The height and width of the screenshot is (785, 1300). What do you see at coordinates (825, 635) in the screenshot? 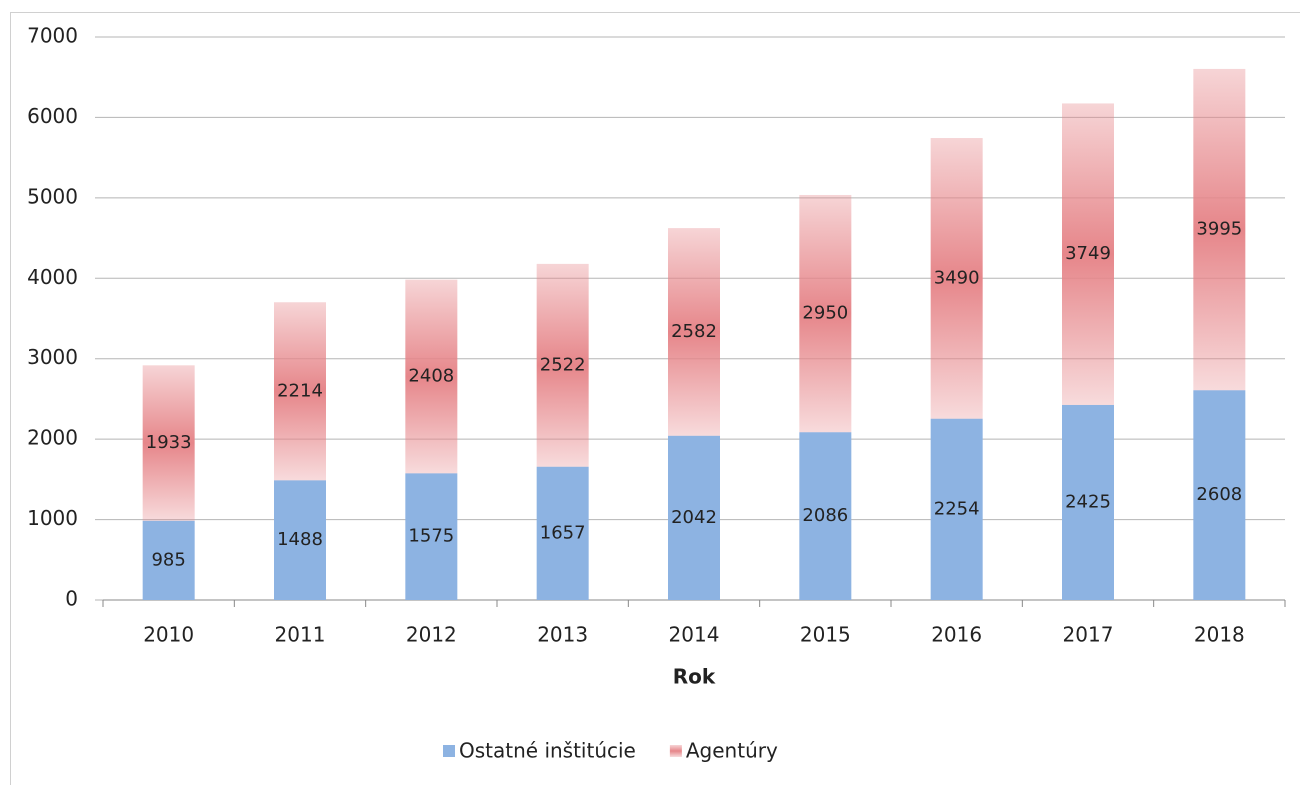
I see `x-tick-label: 2015` at bounding box center [825, 635].